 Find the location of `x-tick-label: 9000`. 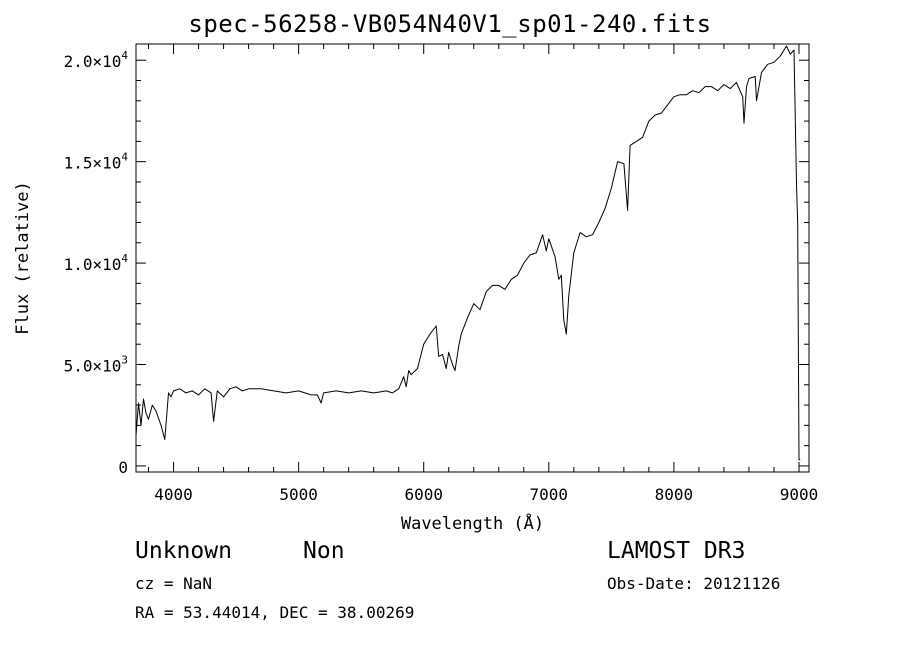

x-tick-label: 9000 is located at coordinates (799, 494).